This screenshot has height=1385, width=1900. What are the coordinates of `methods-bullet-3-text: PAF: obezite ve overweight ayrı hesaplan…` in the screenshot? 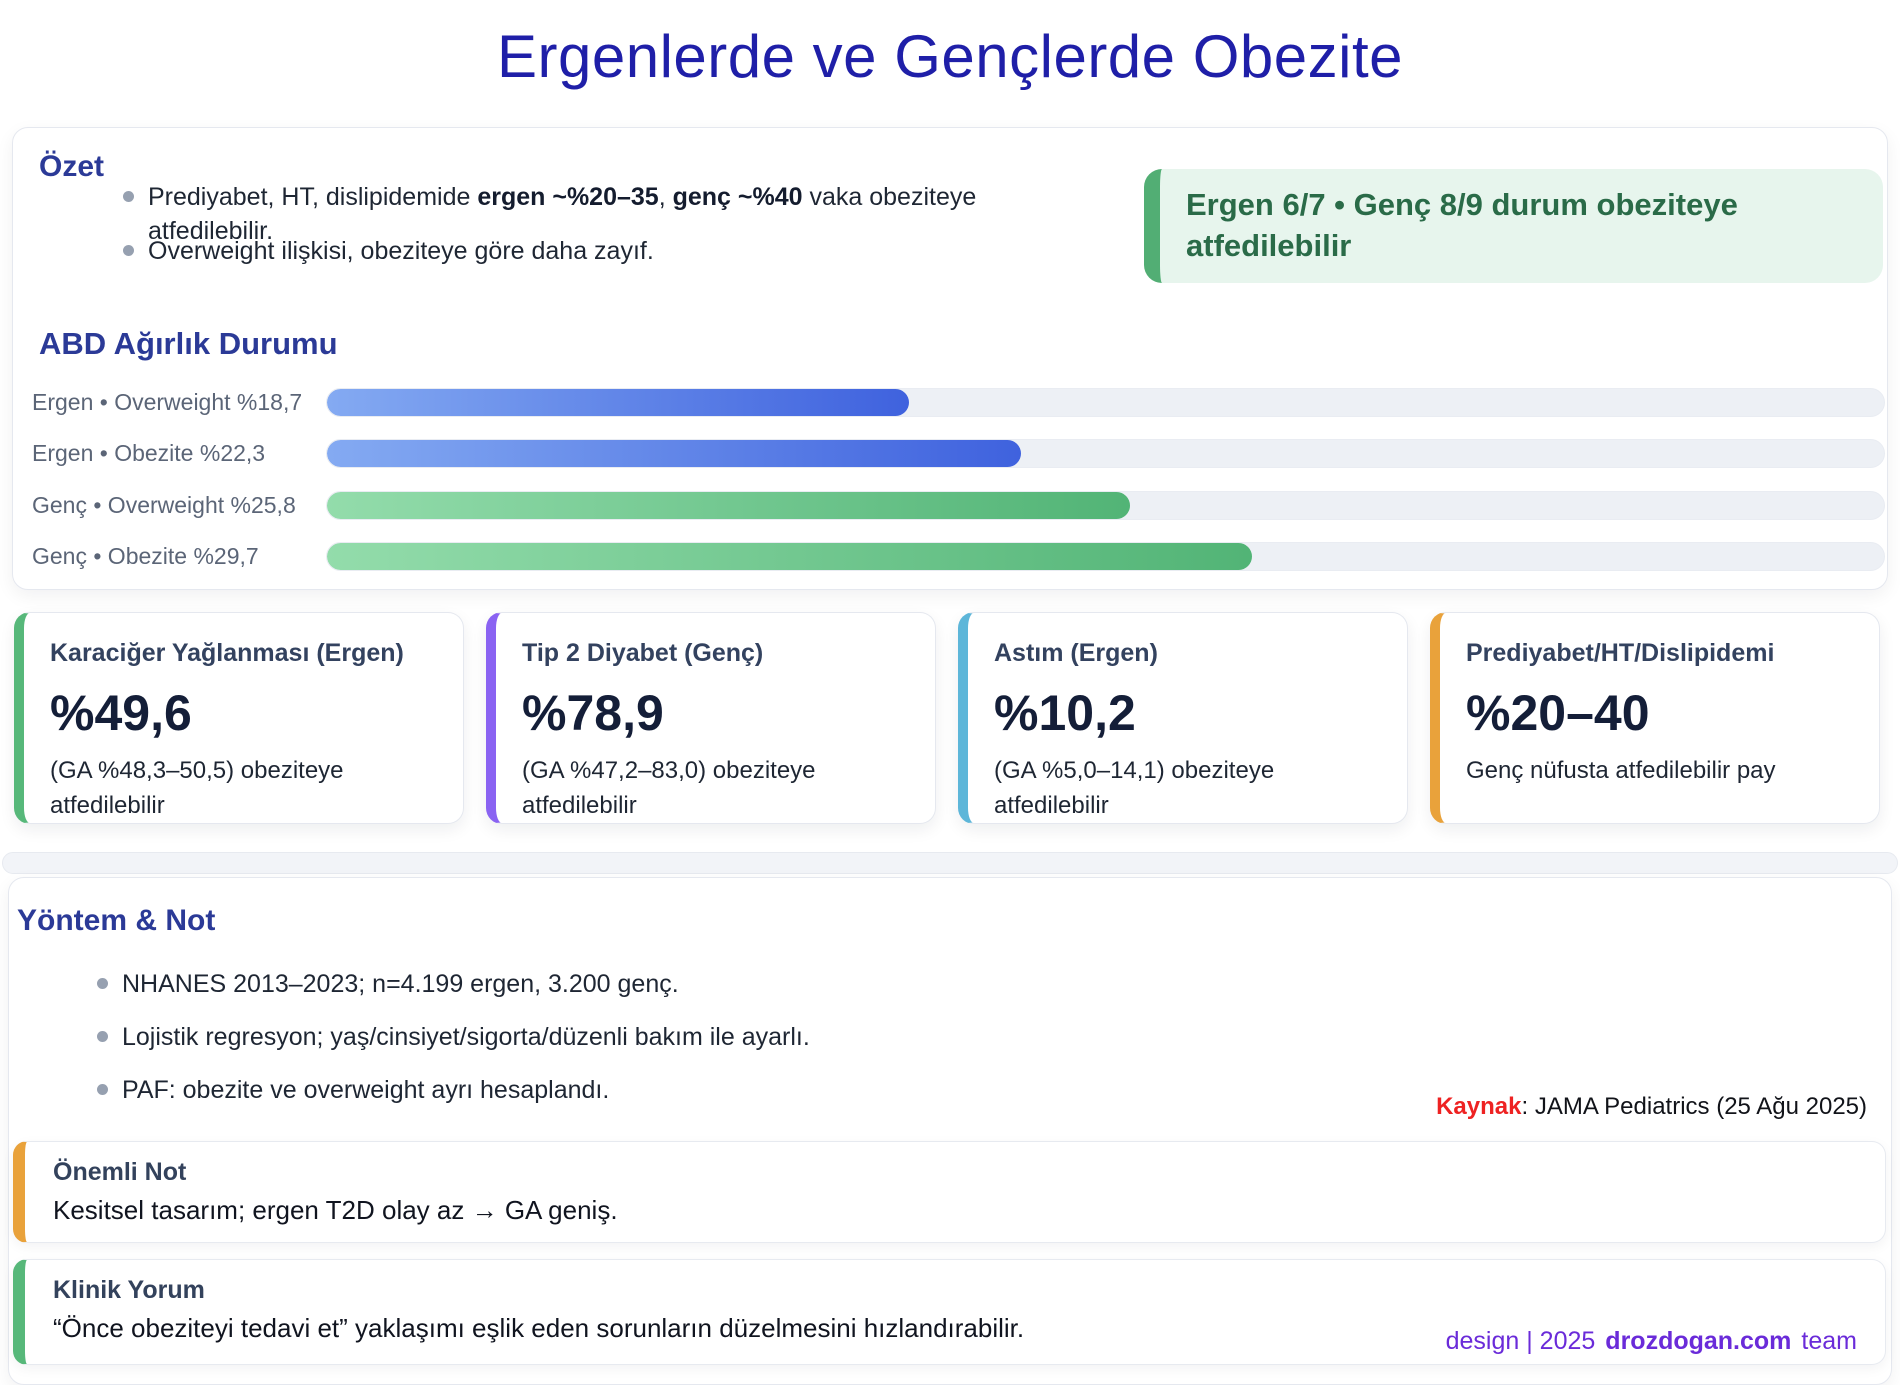 It's located at (366, 1090).